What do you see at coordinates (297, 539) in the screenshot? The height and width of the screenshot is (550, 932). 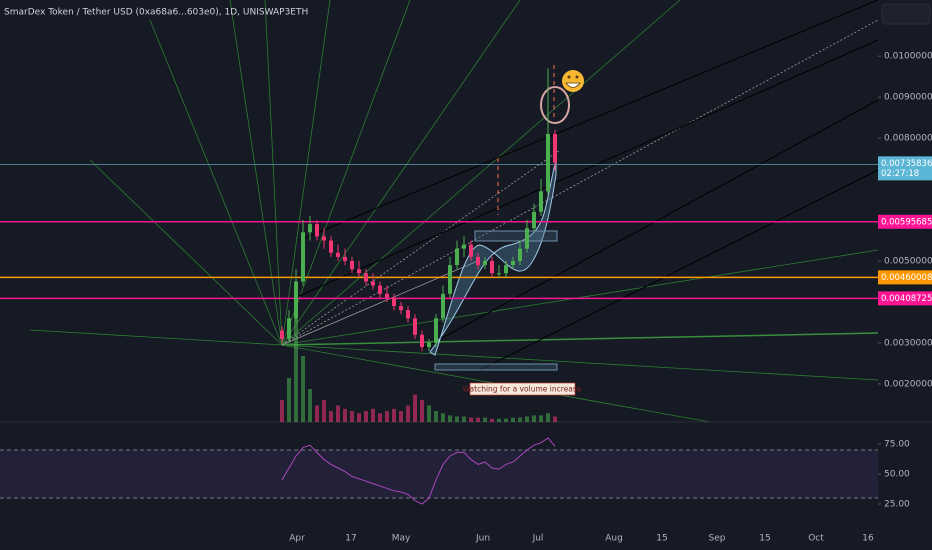 I see `x-tick-label: Apr` at bounding box center [297, 539].